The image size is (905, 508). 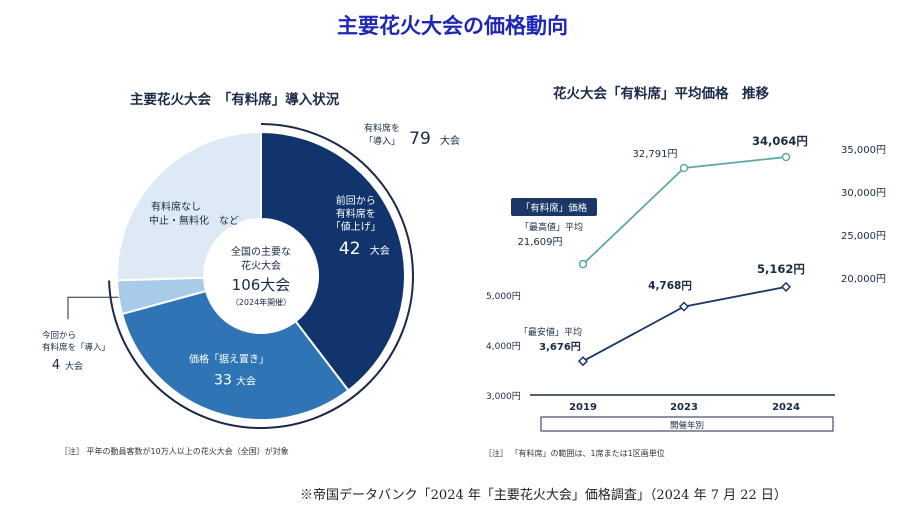 What do you see at coordinates (194, 220) in the screenshot?
I see `slice-label: 中止・無料化 など` at bounding box center [194, 220].